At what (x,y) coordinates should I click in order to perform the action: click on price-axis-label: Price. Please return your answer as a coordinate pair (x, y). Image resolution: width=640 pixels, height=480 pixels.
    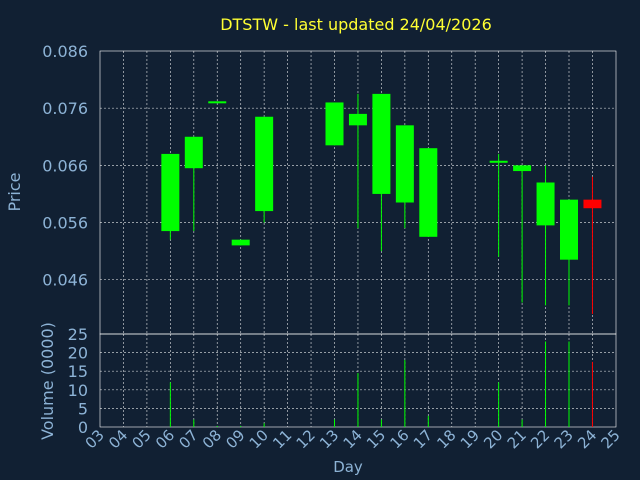
    Looking at the image, I should click on (14, 191).